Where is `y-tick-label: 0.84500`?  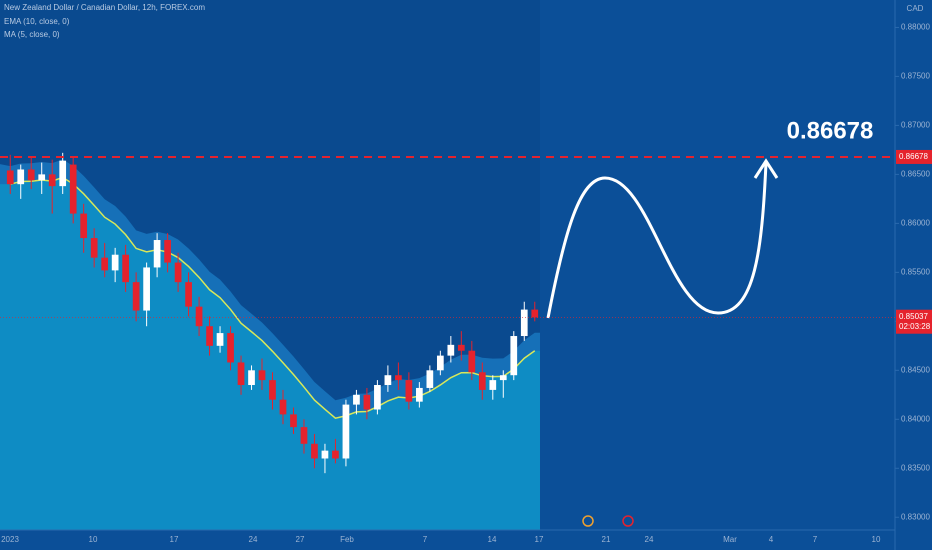
y-tick-label: 0.84500 is located at coordinates (915, 369).